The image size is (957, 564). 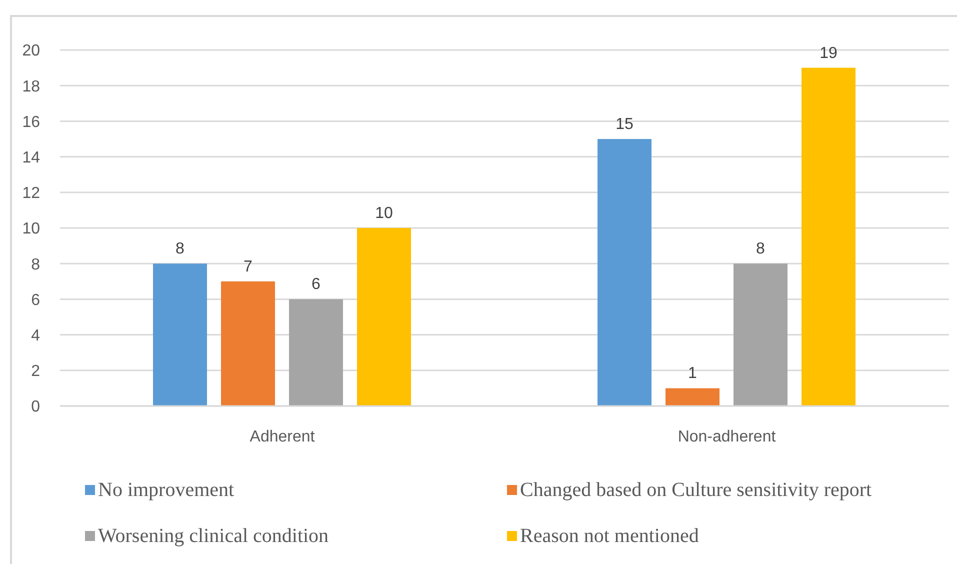 I want to click on y-tick-label: 18, so click(x=31, y=87).